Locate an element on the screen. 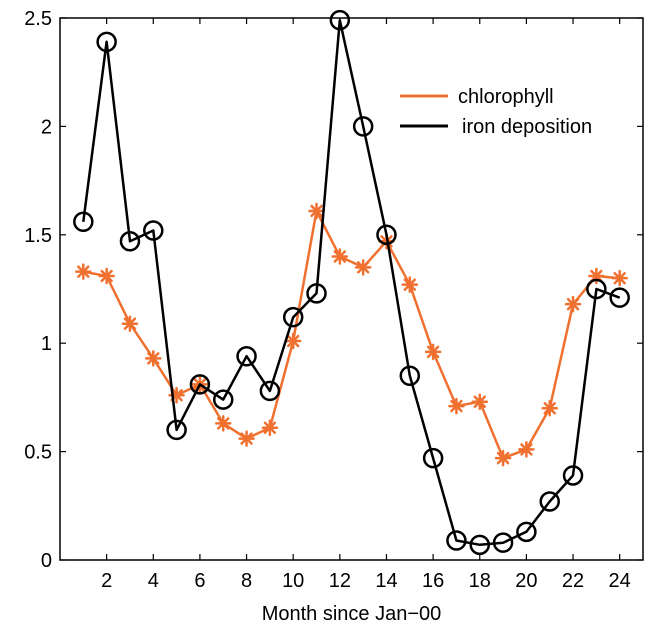  y-tick-label: 0 is located at coordinates (46, 561).